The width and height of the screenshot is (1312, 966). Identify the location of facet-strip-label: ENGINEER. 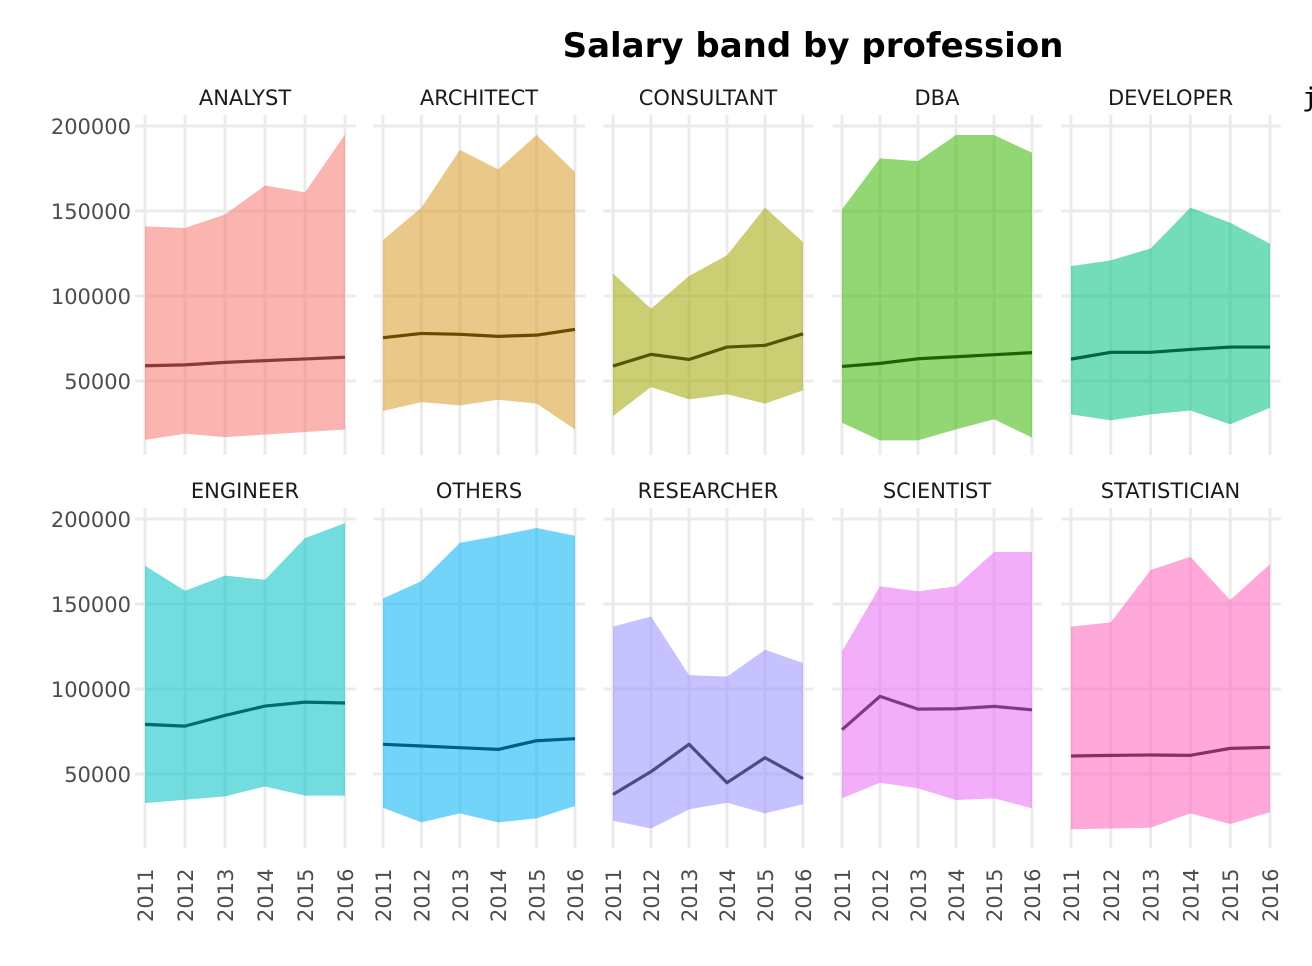
(245, 491).